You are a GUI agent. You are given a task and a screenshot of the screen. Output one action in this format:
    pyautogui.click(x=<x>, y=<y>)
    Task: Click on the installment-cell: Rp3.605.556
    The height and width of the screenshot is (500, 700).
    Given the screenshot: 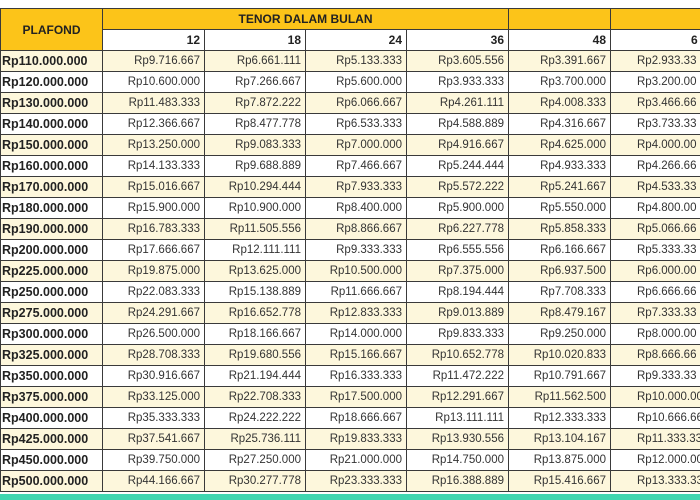 What is the action you would take?
    pyautogui.click(x=457, y=61)
    